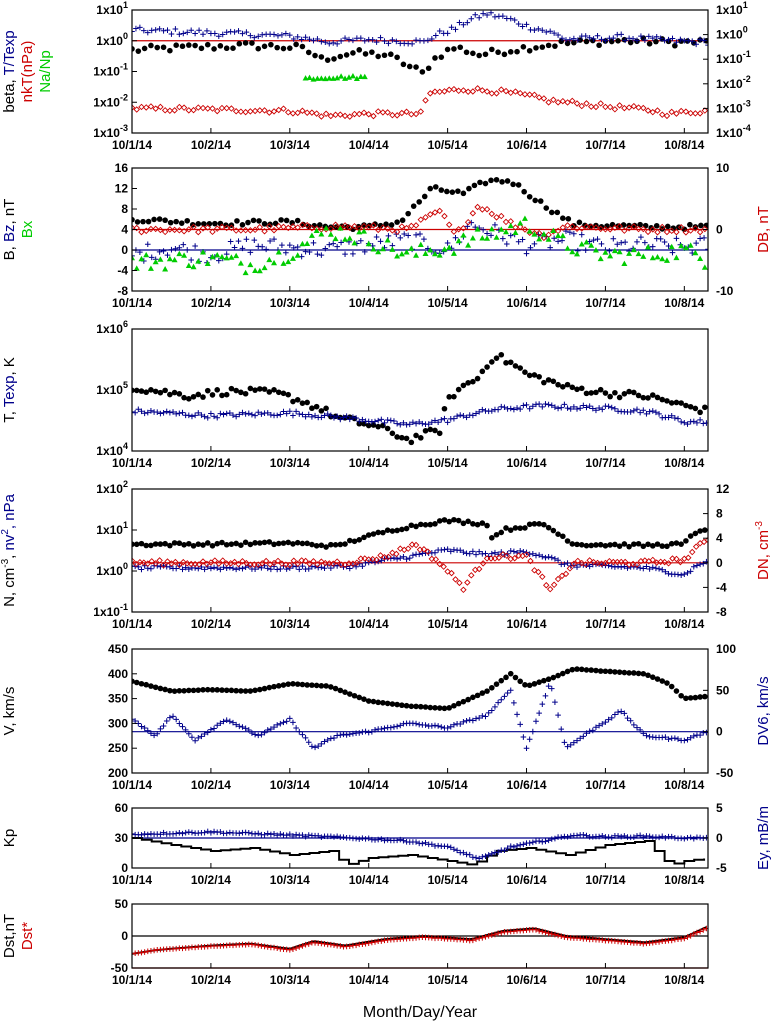 The image size is (783, 1024). I want to click on y-tick-label: 50, so click(723, 690).